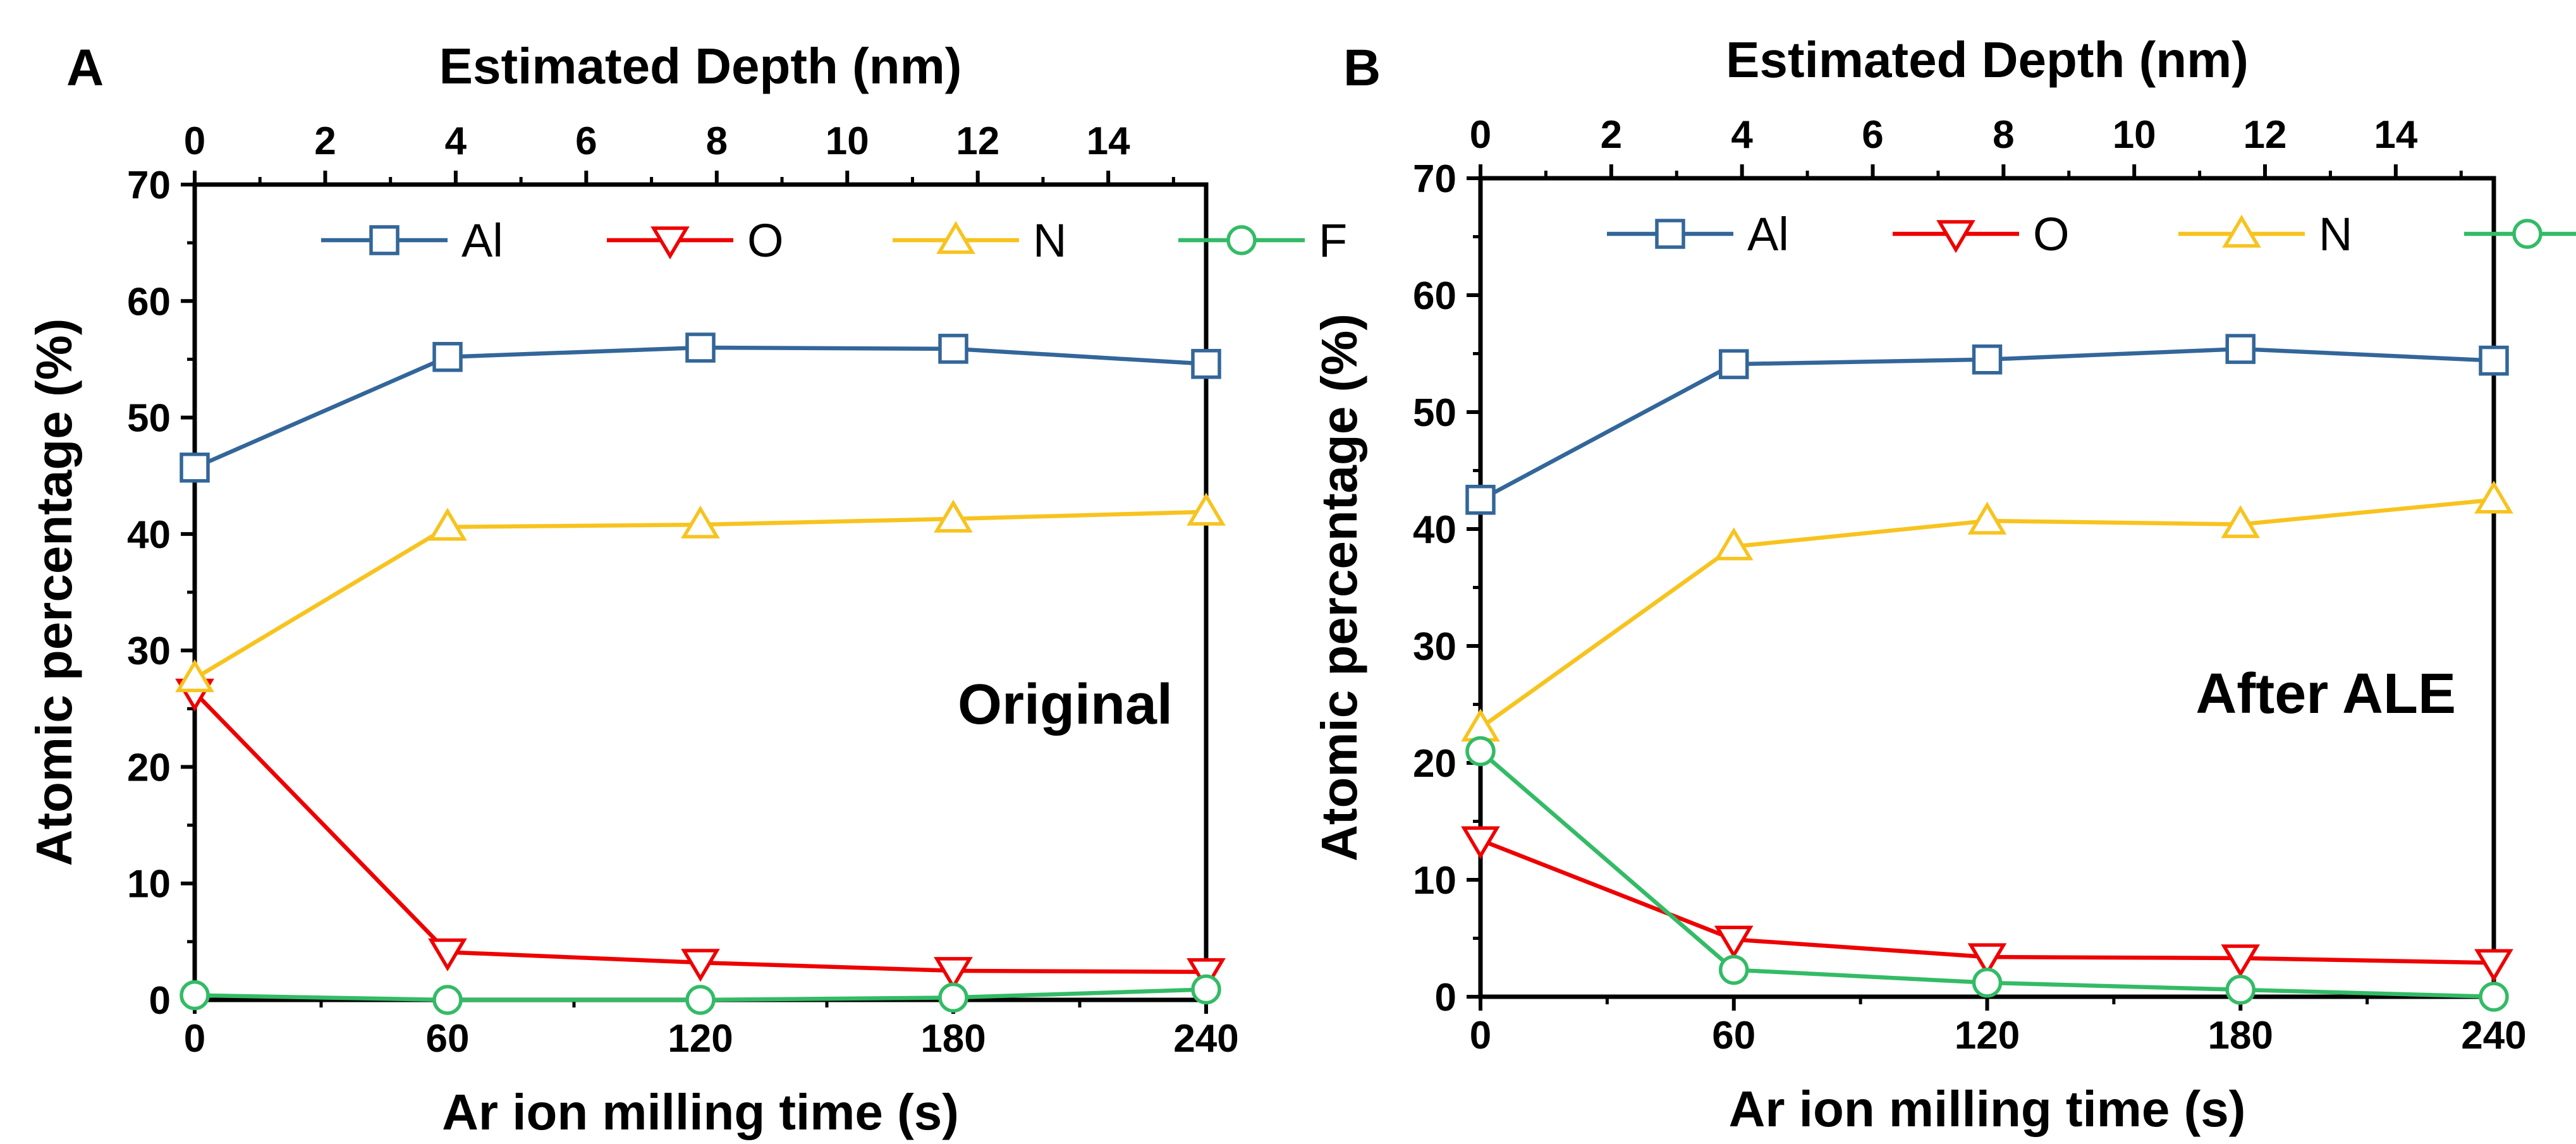  Describe the element at coordinates (2395, 135) in the screenshot. I see `x2-tick-label: 14` at that location.